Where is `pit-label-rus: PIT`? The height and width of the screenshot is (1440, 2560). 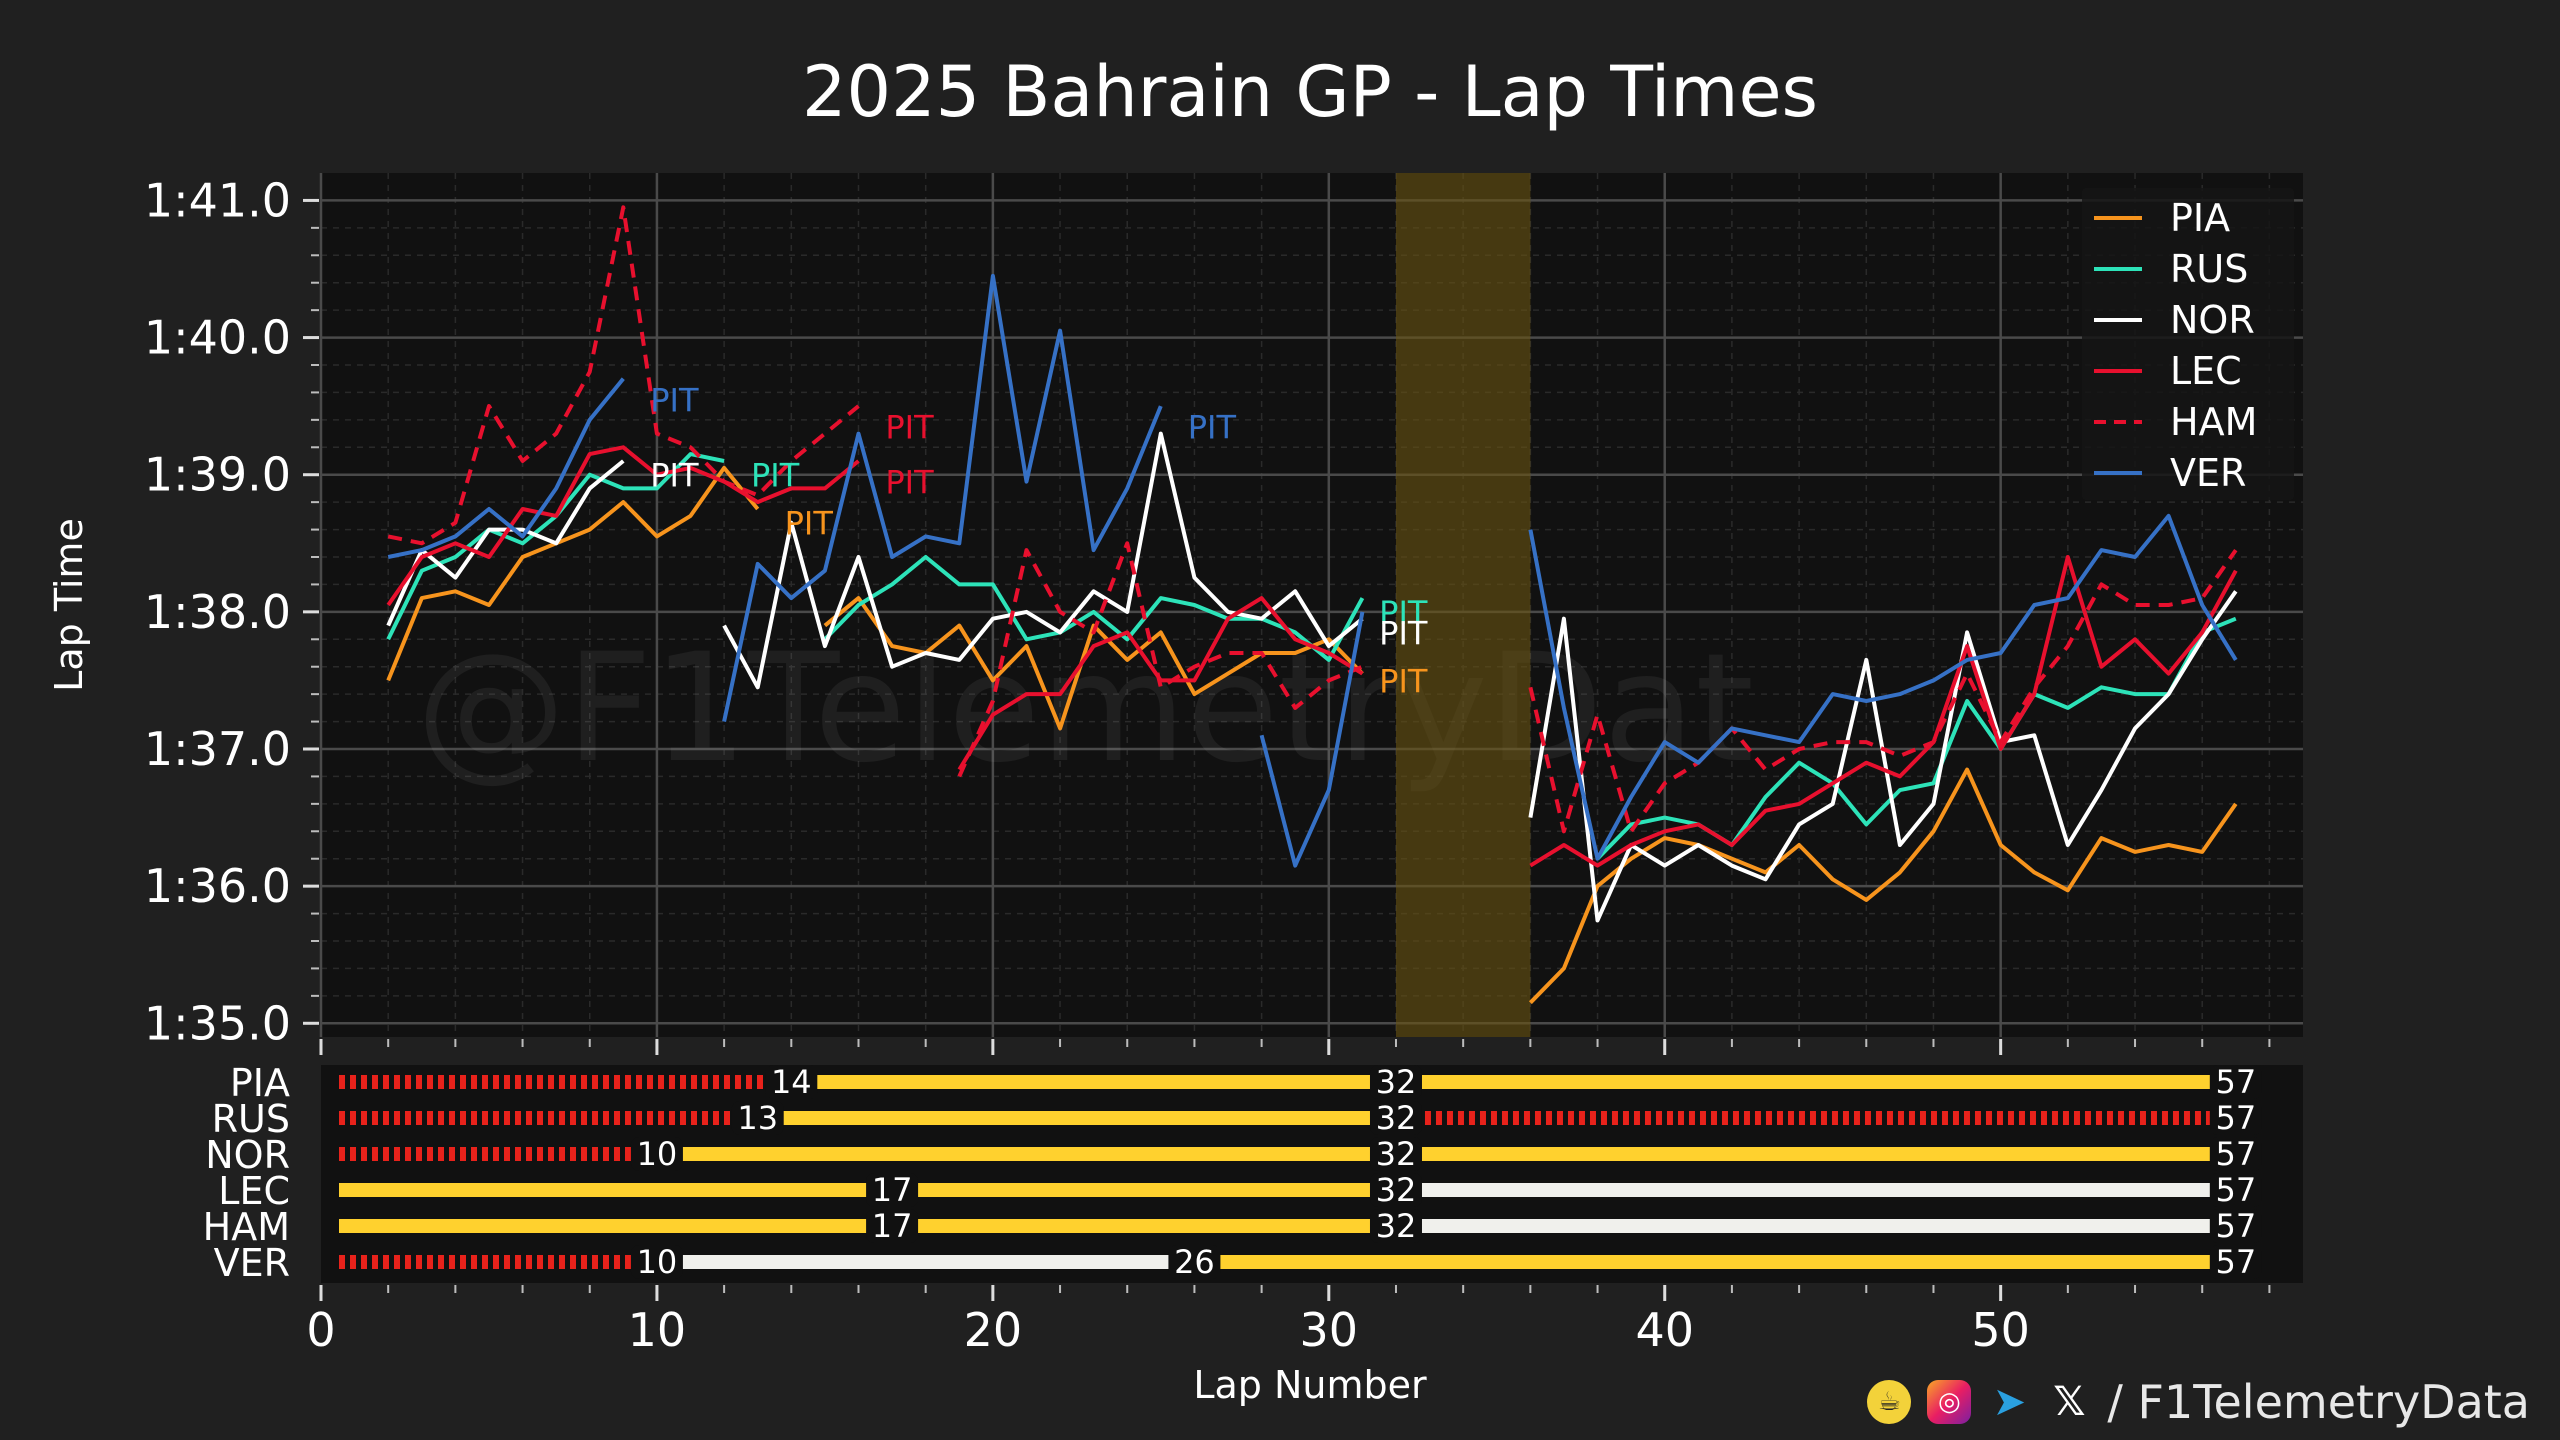
pit-label-rus: PIT is located at coordinates (1403, 613).